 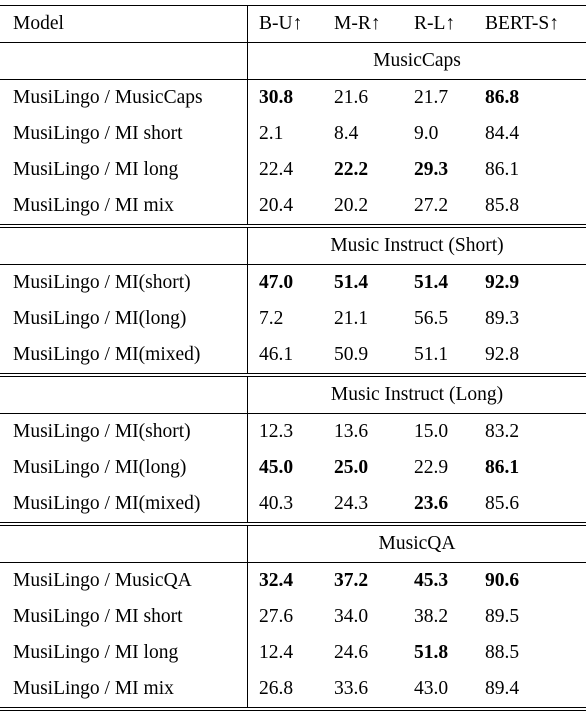 What do you see at coordinates (276, 503) in the screenshot?
I see `metric-cell: 40.3` at bounding box center [276, 503].